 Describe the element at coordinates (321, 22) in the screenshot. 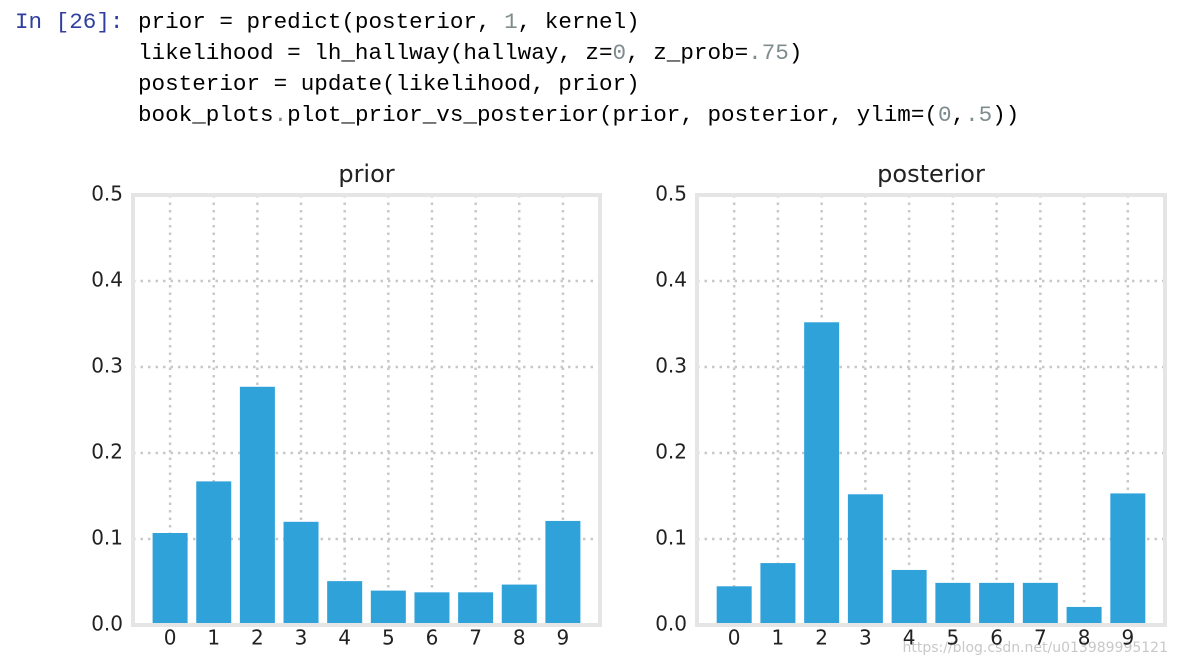

I see `code-token: prior = predict(posterior,` at that location.